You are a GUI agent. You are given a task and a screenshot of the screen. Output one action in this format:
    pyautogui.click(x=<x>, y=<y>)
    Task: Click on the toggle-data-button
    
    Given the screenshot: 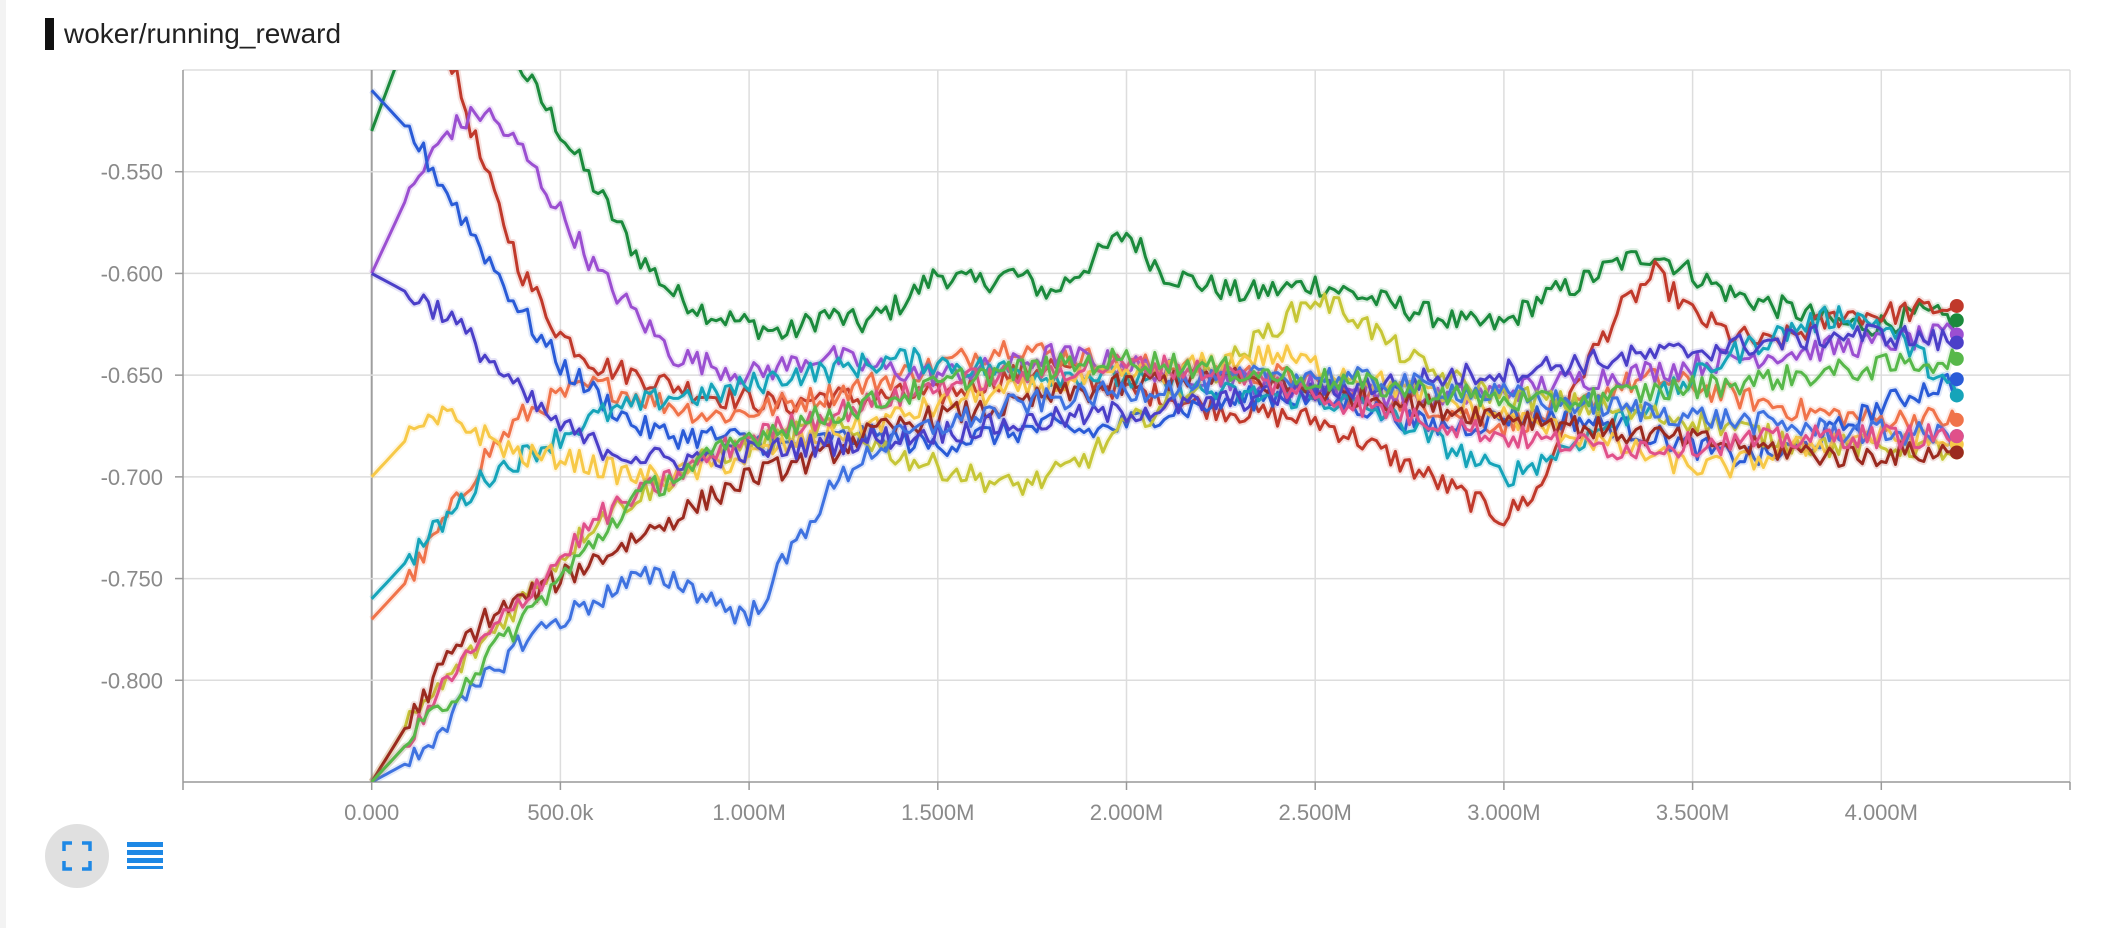 What is the action you would take?
    pyautogui.click(x=145, y=857)
    